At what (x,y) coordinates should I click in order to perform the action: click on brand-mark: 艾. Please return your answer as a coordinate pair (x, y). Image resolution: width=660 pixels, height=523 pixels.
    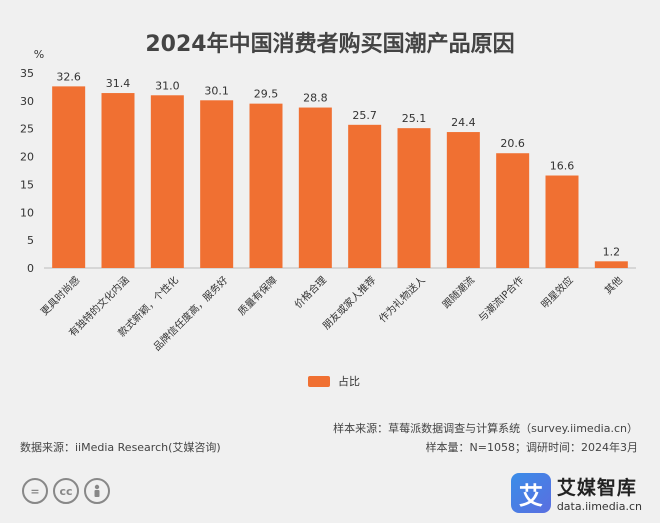
    Looking at the image, I should click on (530, 493).